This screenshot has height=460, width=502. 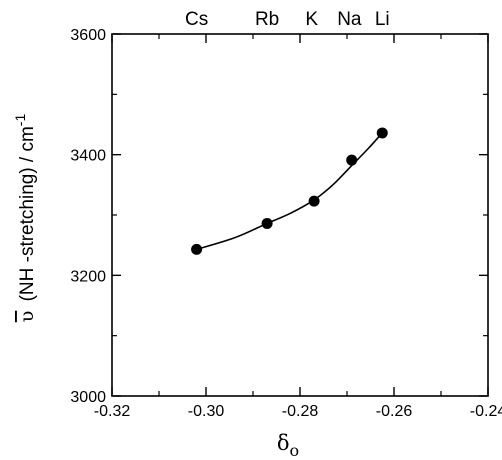 I want to click on y-axis-title-sup: -1, so click(x=20, y=120).